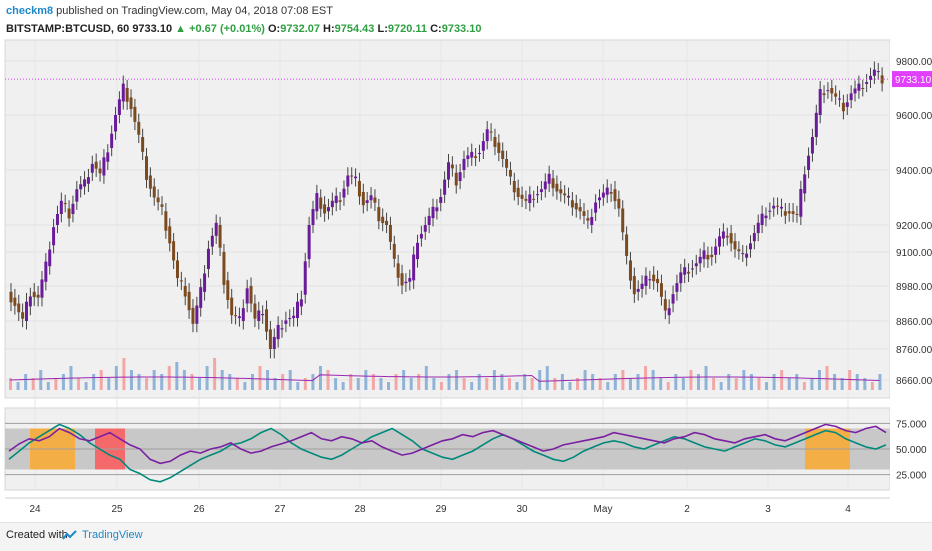 Image resolution: width=932 pixels, height=551 pixels. What do you see at coordinates (441, 509) in the screenshot?
I see `time-tick-label: 29` at bounding box center [441, 509].